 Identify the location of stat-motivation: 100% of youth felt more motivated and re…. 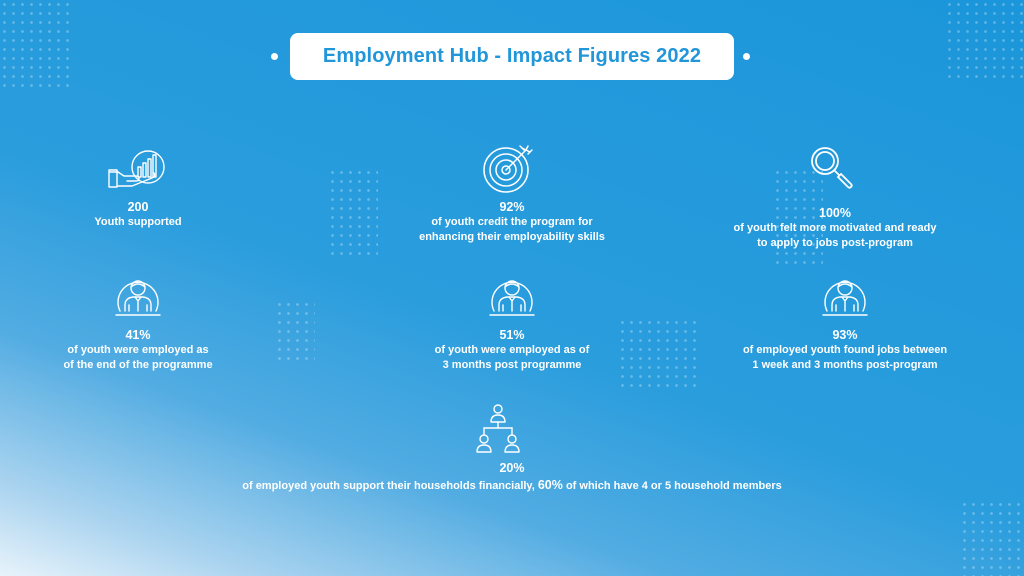
(835, 197).